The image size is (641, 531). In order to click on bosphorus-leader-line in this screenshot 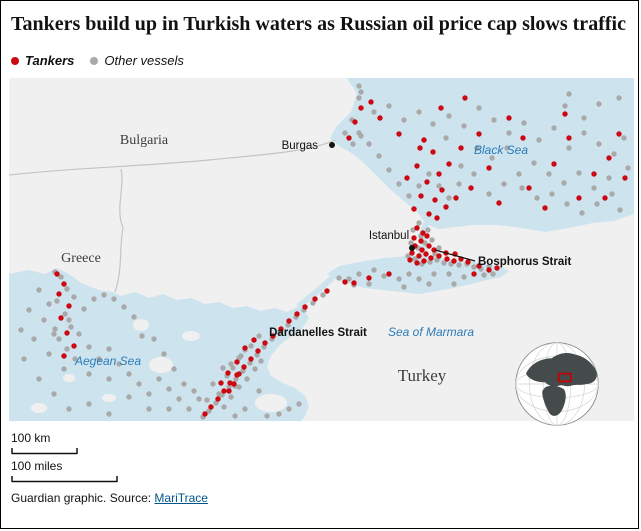, I will do `click(455, 255)`.